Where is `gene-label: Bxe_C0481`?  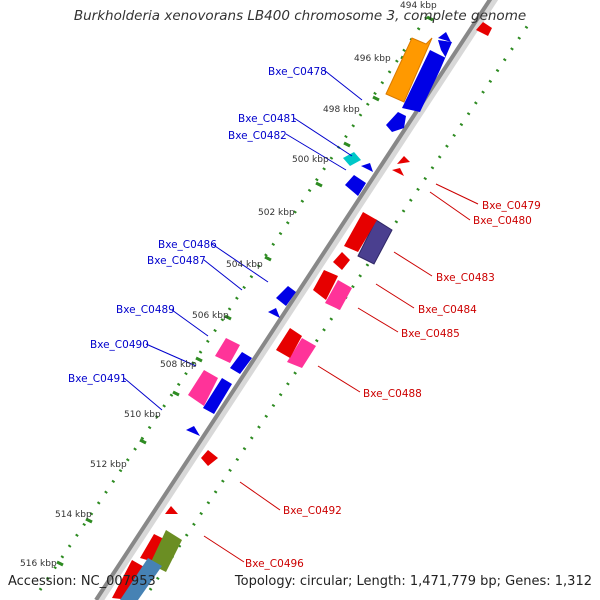
gene-label: Bxe_C0481 is located at coordinates (267, 119).